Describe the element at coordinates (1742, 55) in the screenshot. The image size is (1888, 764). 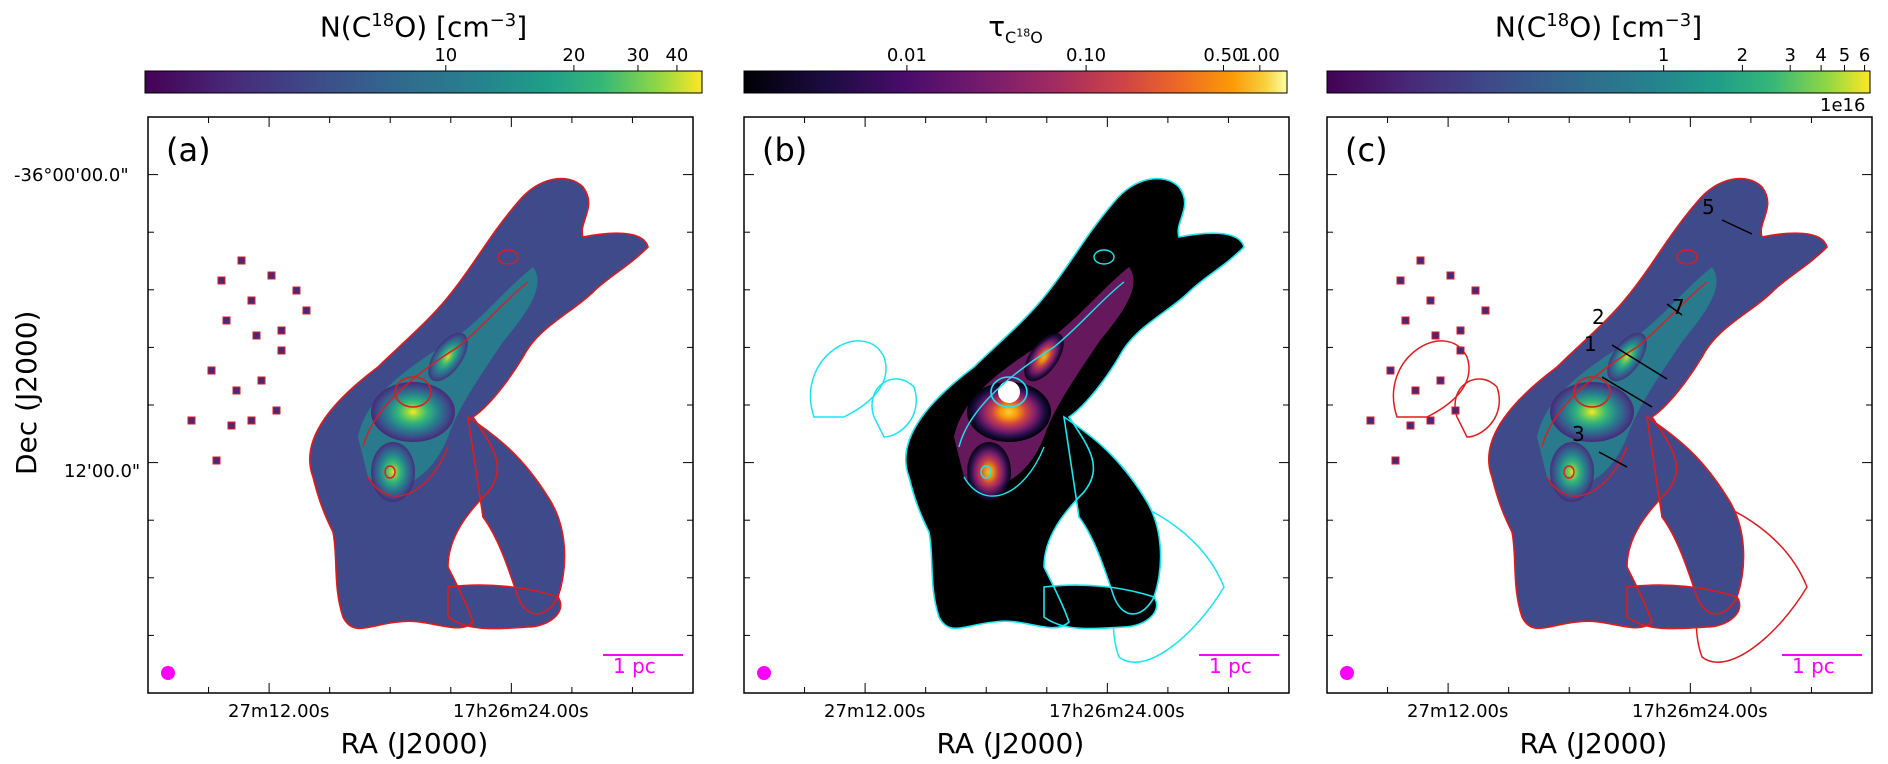
I see `colorbar-tick-label: 2` at that location.